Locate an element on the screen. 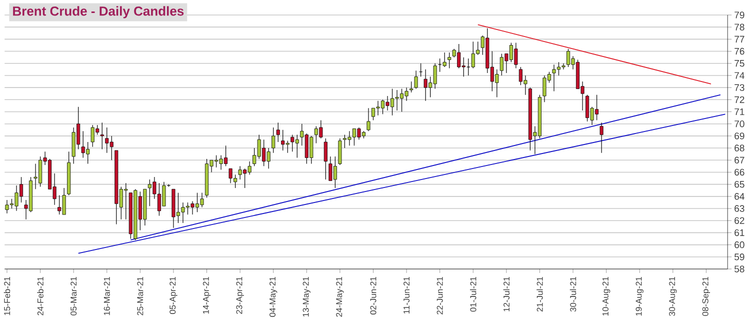  x-tick-label: 02-Jun-21 is located at coordinates (373, 295).